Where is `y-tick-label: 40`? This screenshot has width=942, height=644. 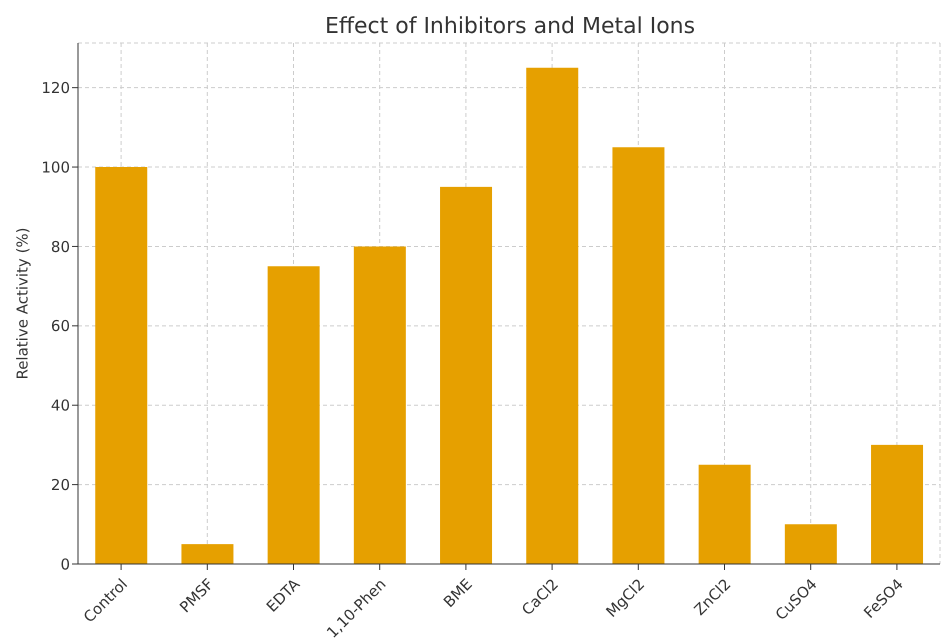 y-tick-label: 40 is located at coordinates (60, 405).